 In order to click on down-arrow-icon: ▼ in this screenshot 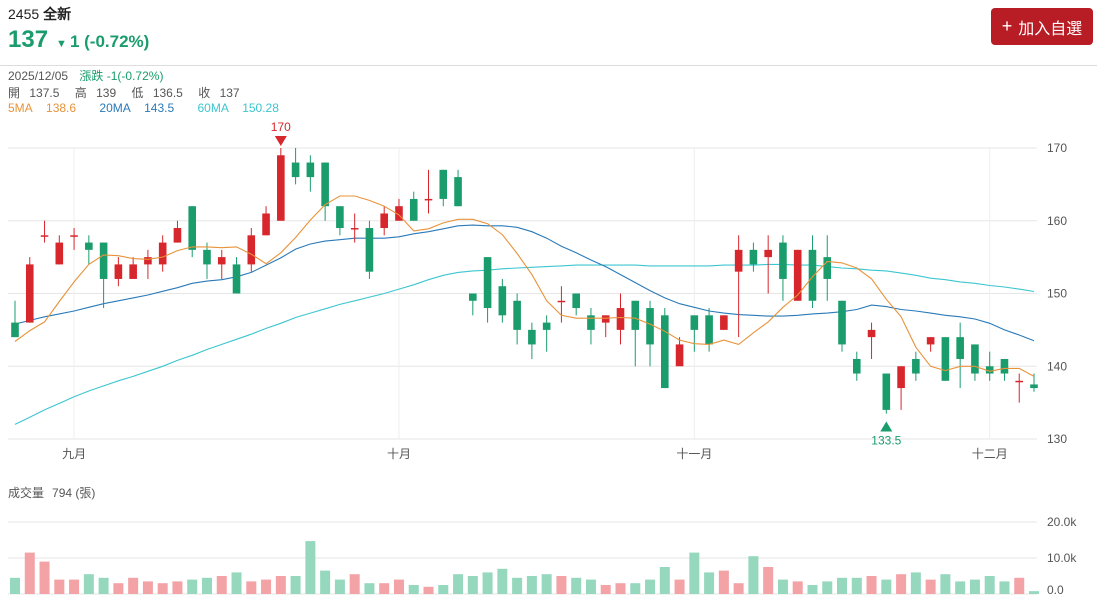, I will do `click(61, 44)`.